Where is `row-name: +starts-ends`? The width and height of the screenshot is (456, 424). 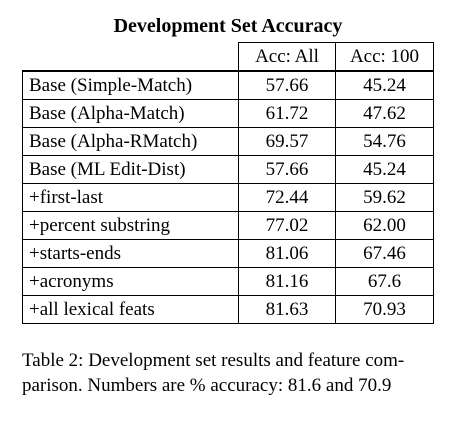
row-name: +starts-ends is located at coordinates (130, 253).